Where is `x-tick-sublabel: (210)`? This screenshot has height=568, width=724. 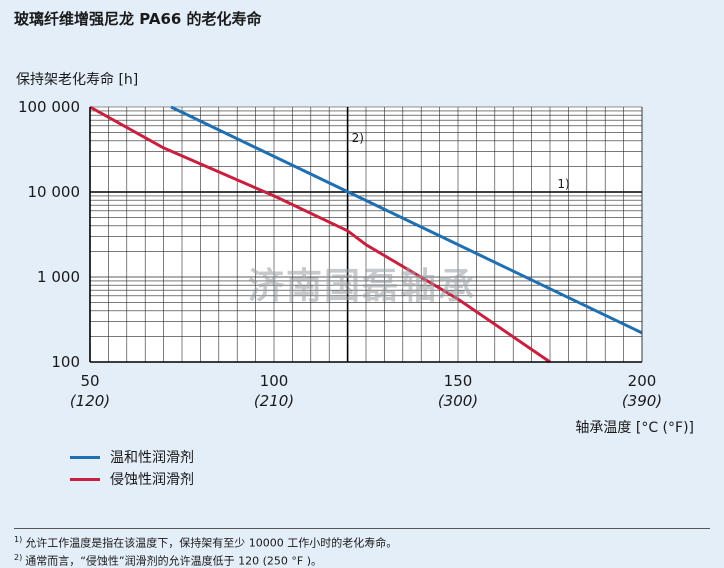 x-tick-sublabel: (210) is located at coordinates (274, 401).